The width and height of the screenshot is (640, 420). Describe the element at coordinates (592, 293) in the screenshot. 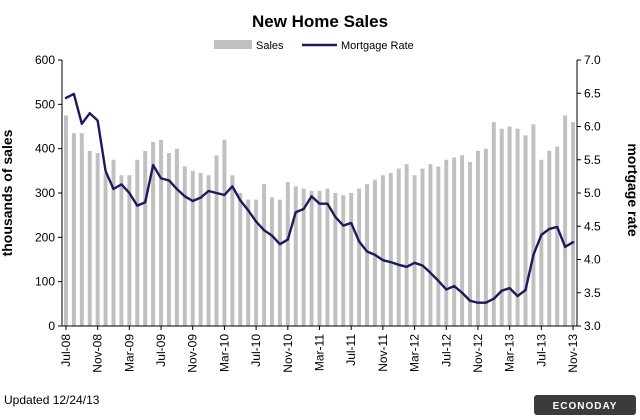

I see `right-tick-label: 3.5` at that location.